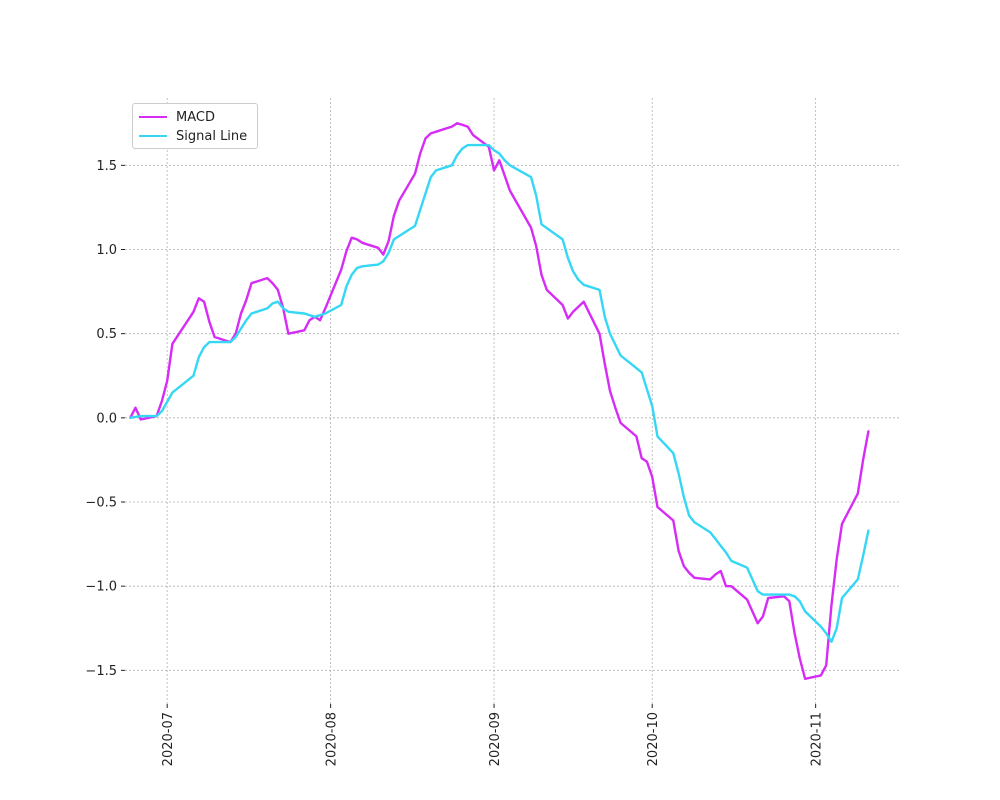  I want to click on legend-swatch-signal-line, so click(153, 136).